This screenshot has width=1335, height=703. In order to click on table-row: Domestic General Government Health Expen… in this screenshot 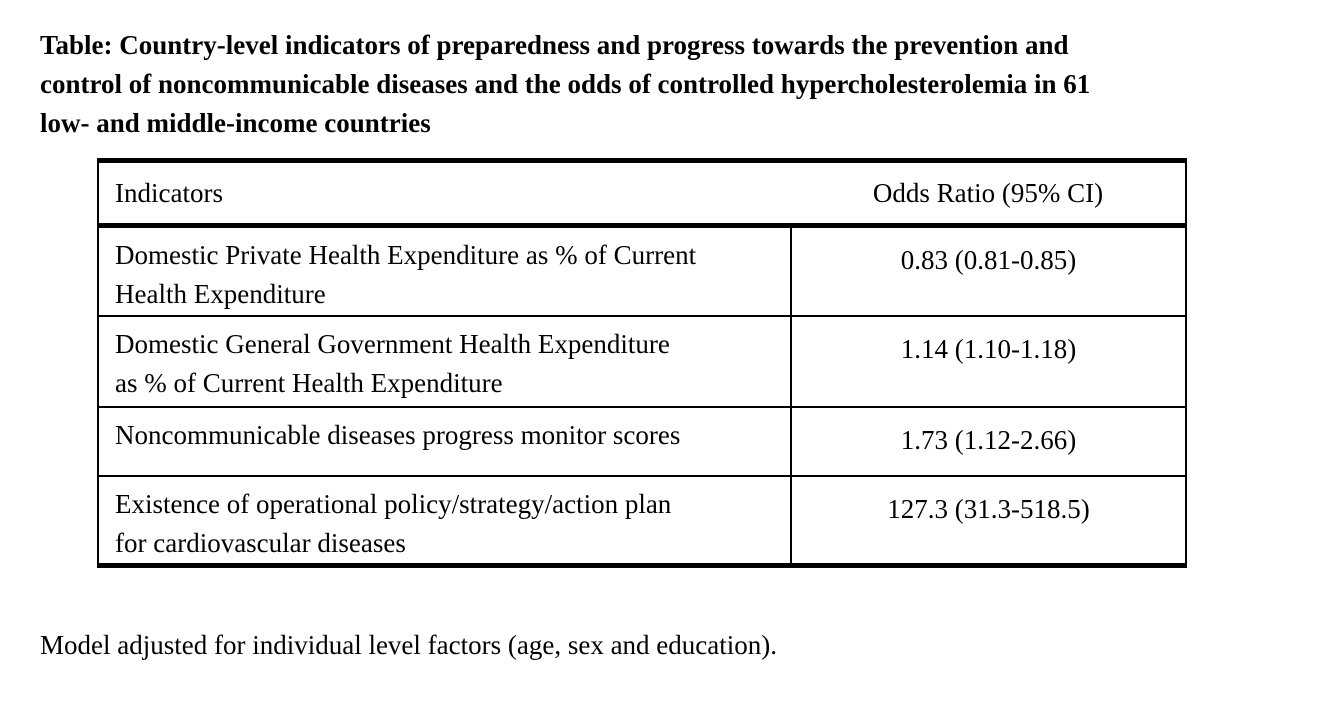, I will do `click(642, 361)`.